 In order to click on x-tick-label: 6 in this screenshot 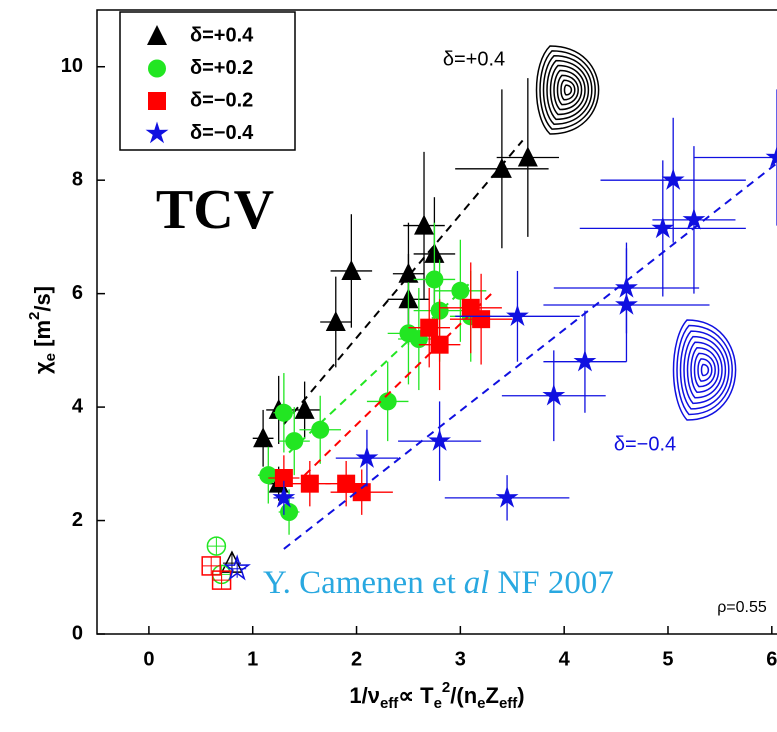, I will do `click(771, 659)`.